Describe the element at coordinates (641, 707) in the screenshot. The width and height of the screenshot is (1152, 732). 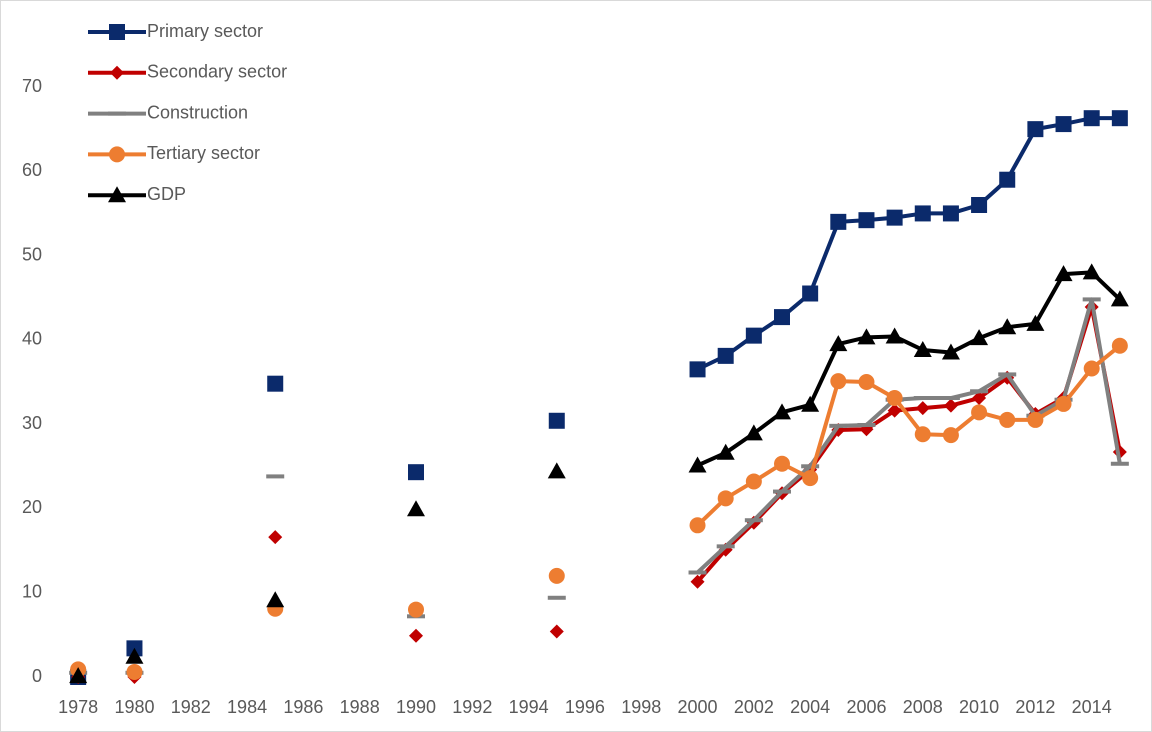
I see `x-tick-label: 1998` at that location.